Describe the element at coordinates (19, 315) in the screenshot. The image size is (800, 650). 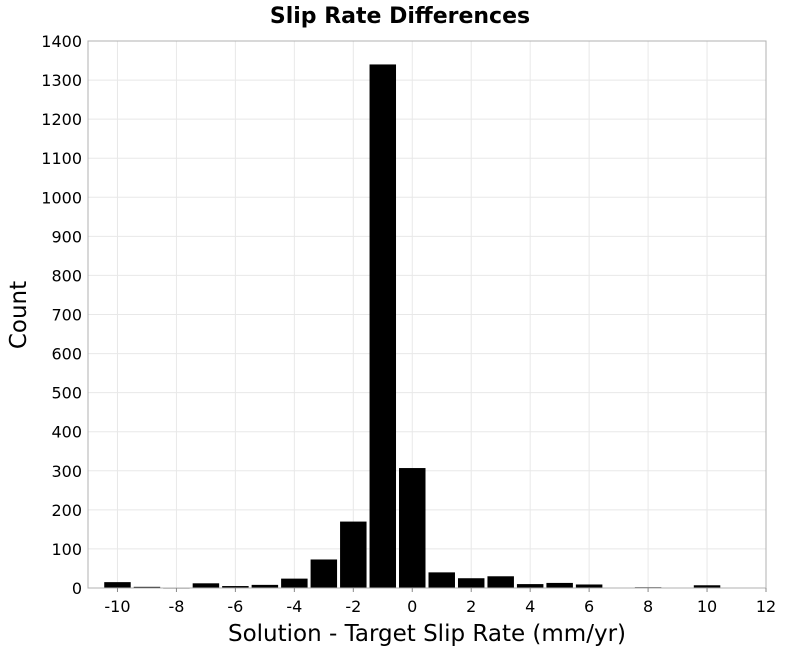
I see `y-axis-label: Count` at that location.